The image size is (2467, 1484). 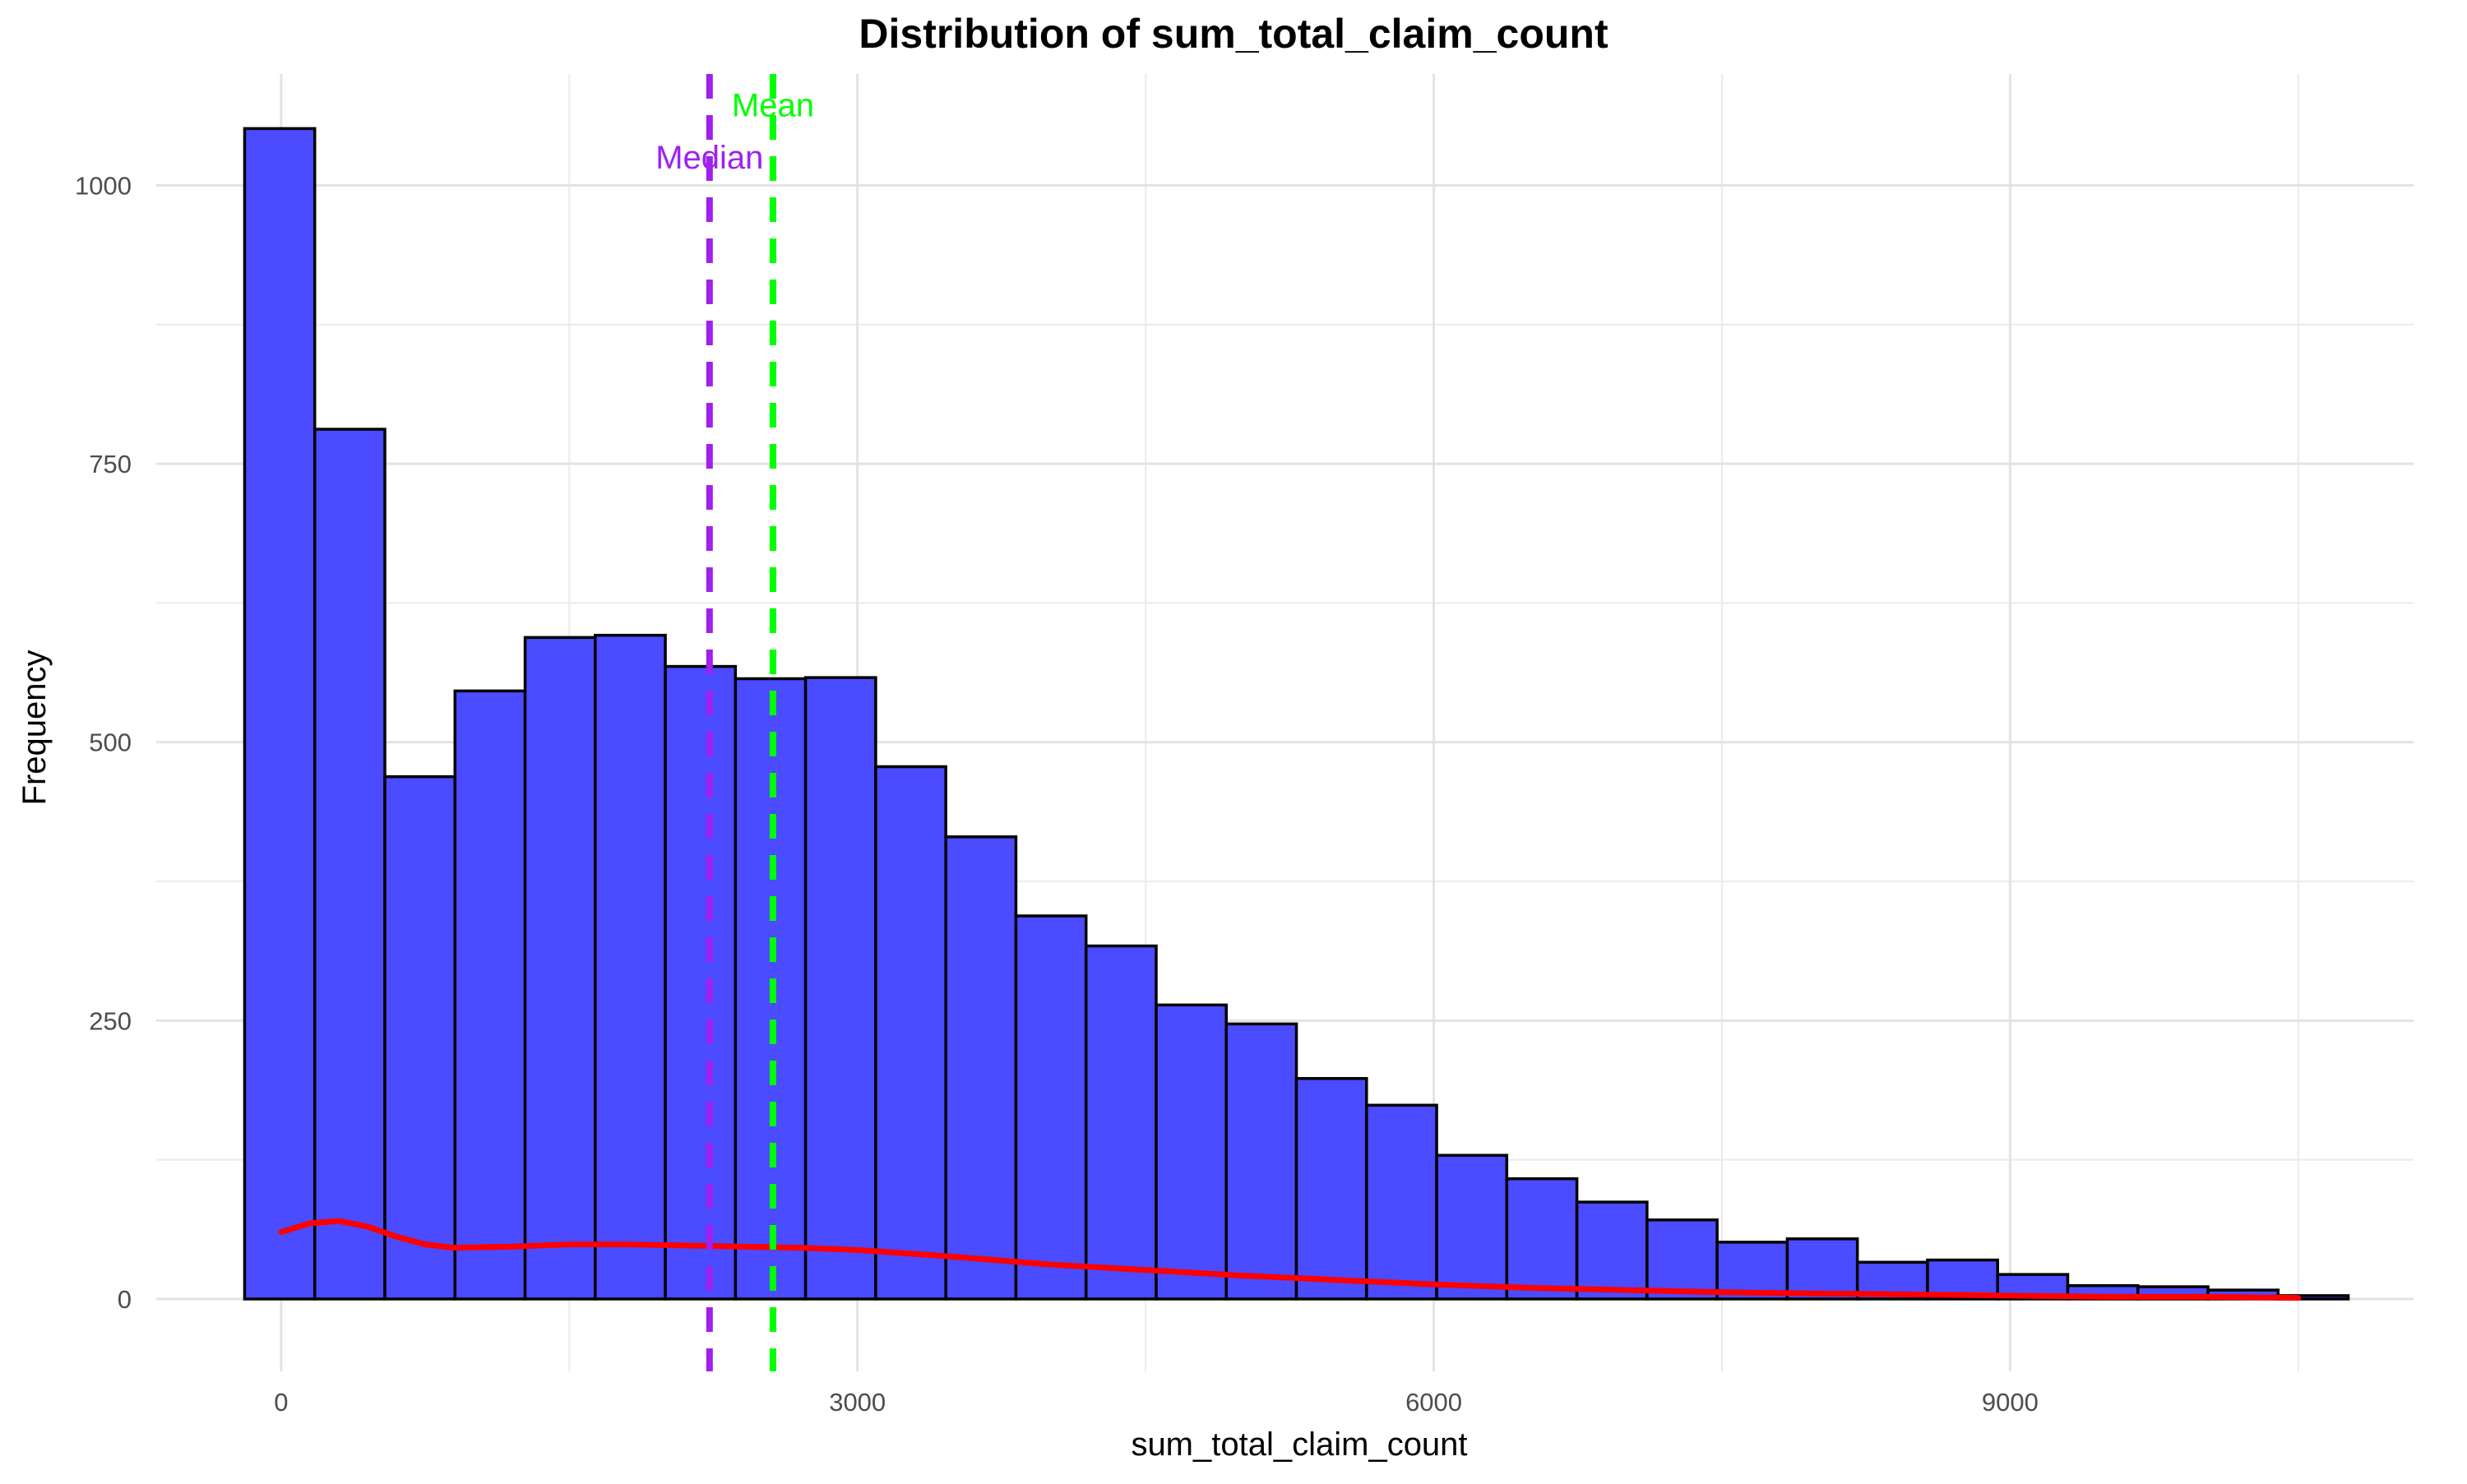 I want to click on reference-lines: Median Mean, so click(x=735, y=723).